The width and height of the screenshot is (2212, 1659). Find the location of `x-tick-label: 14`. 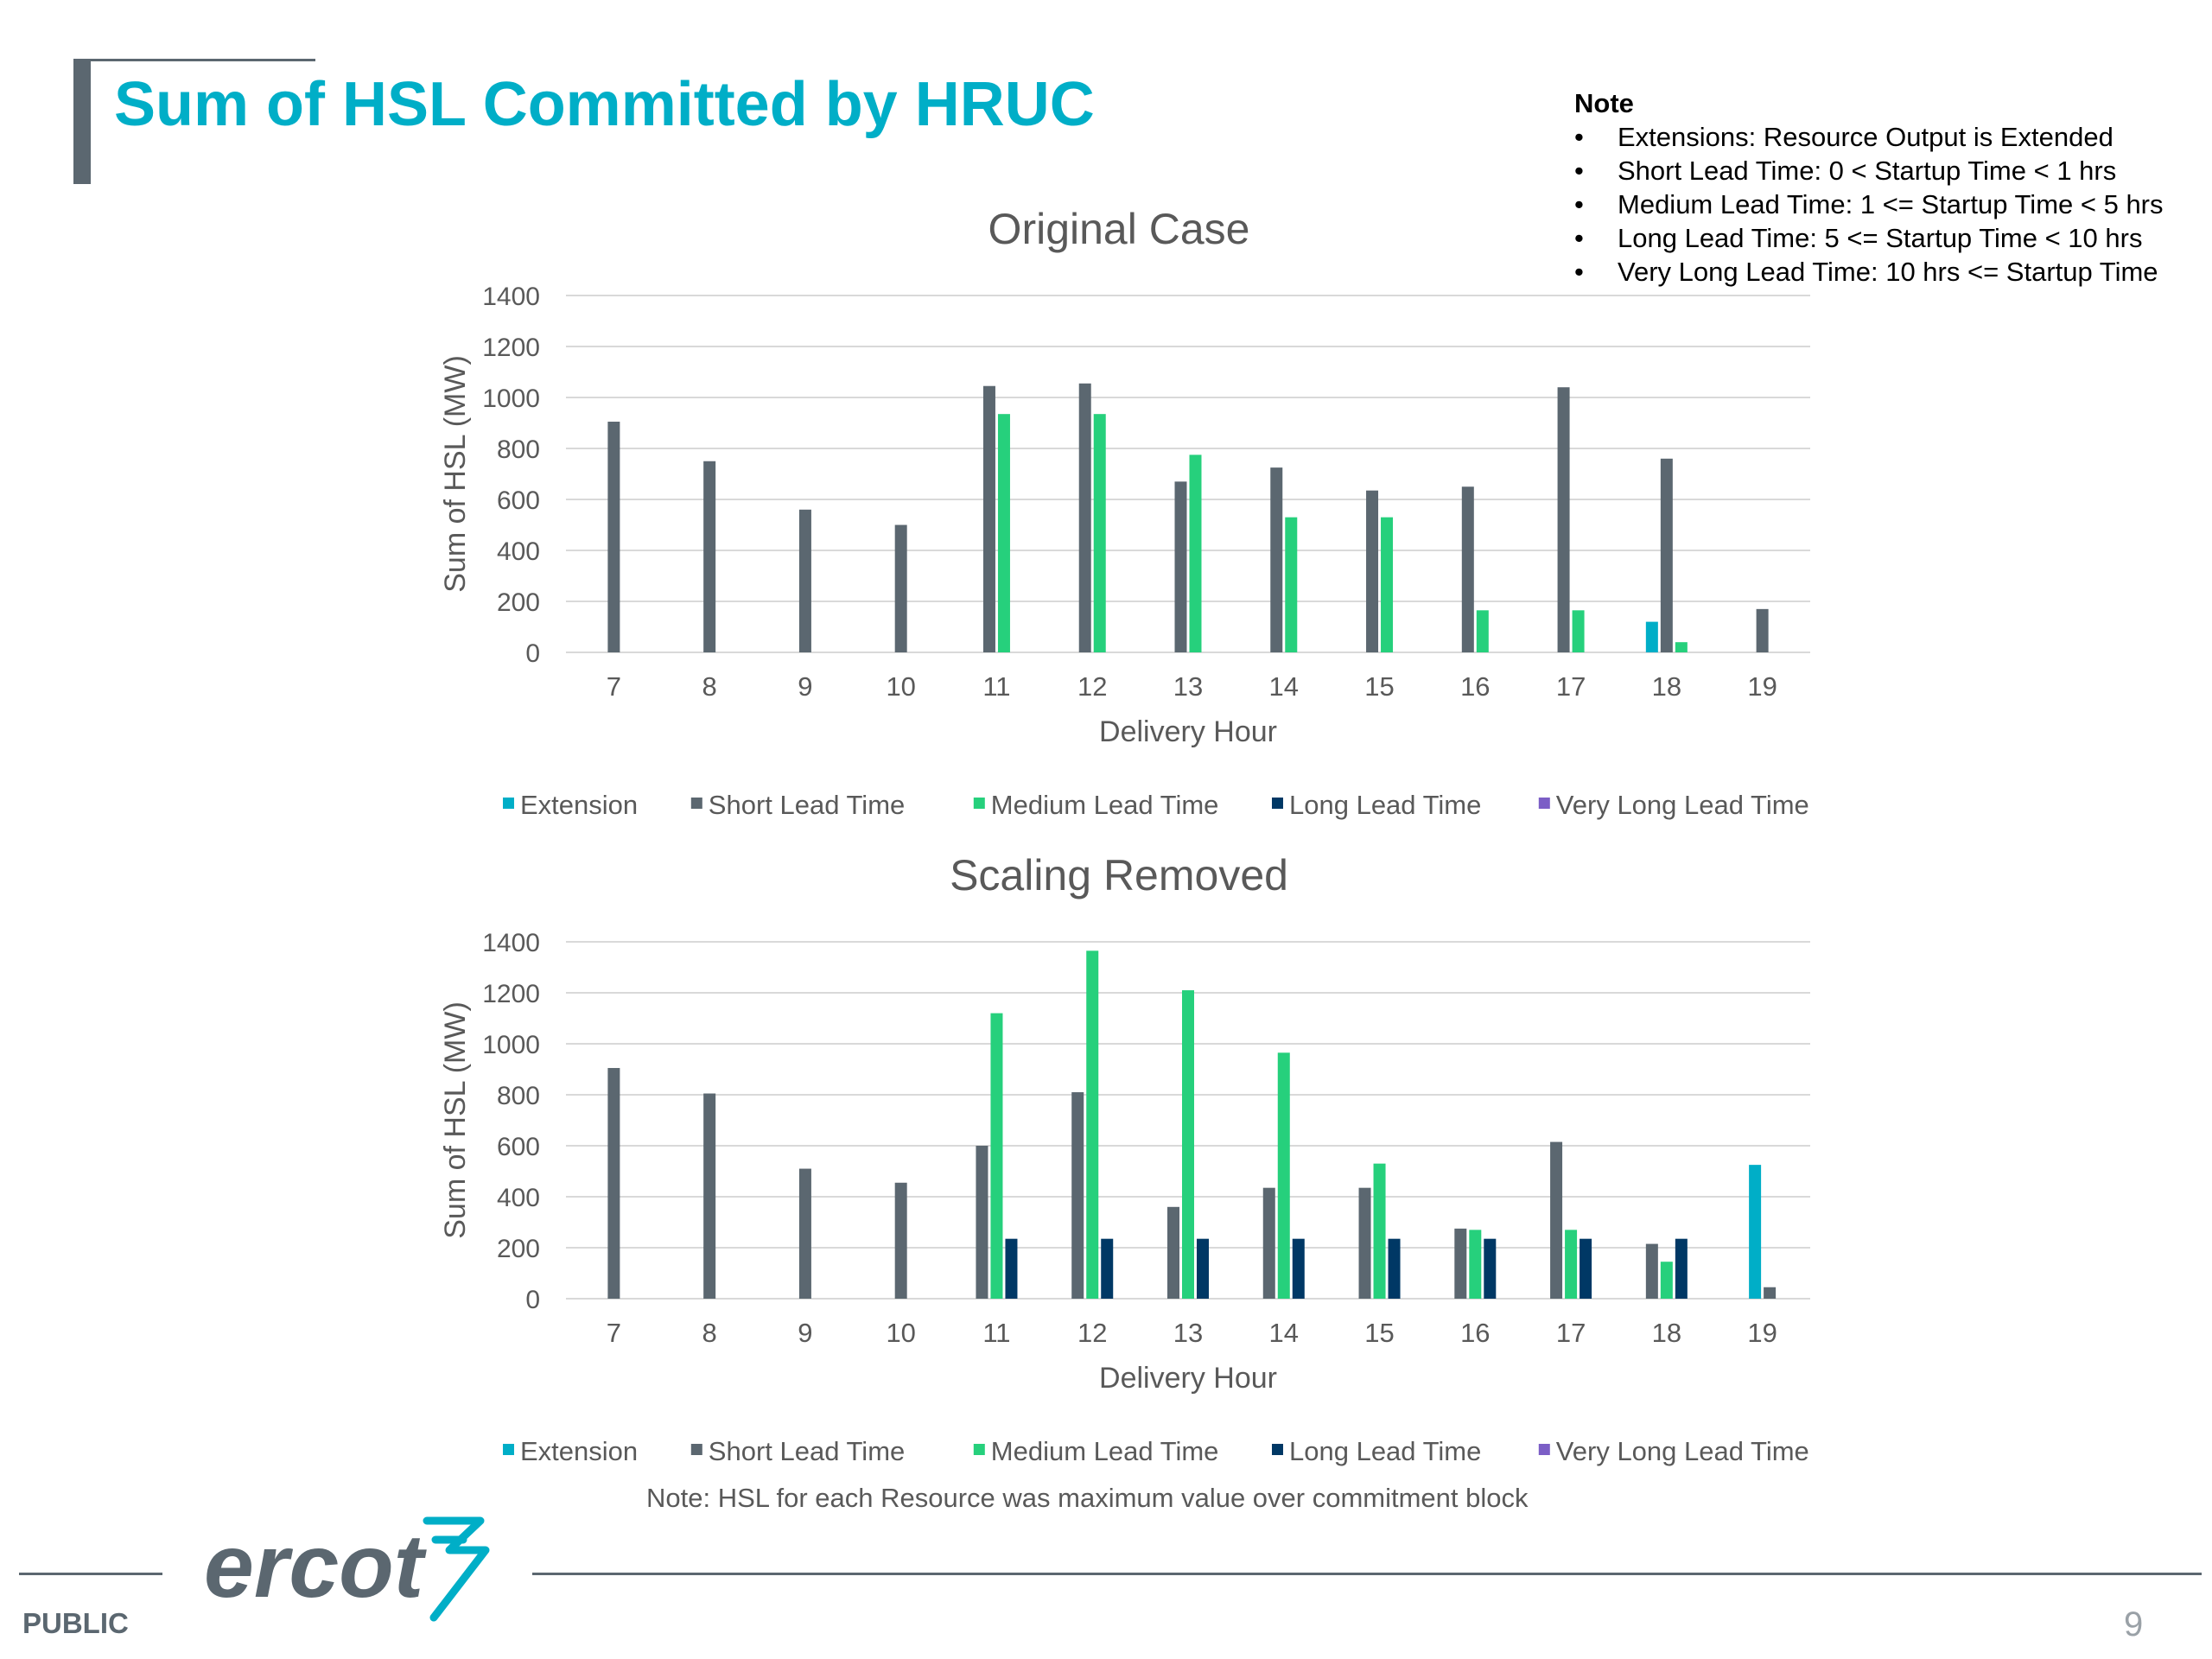

x-tick-label: 14 is located at coordinates (1284, 1333).